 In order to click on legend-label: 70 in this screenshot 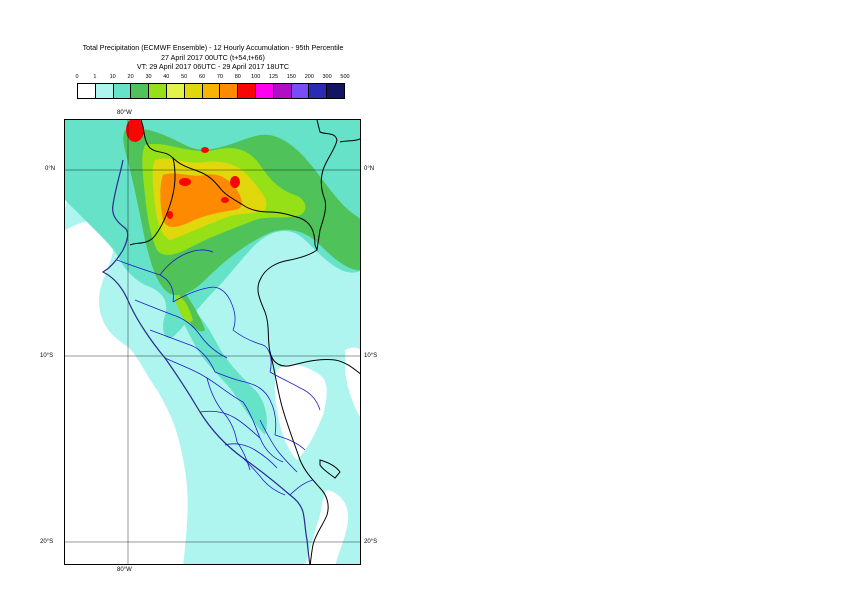, I will do `click(219, 77)`.